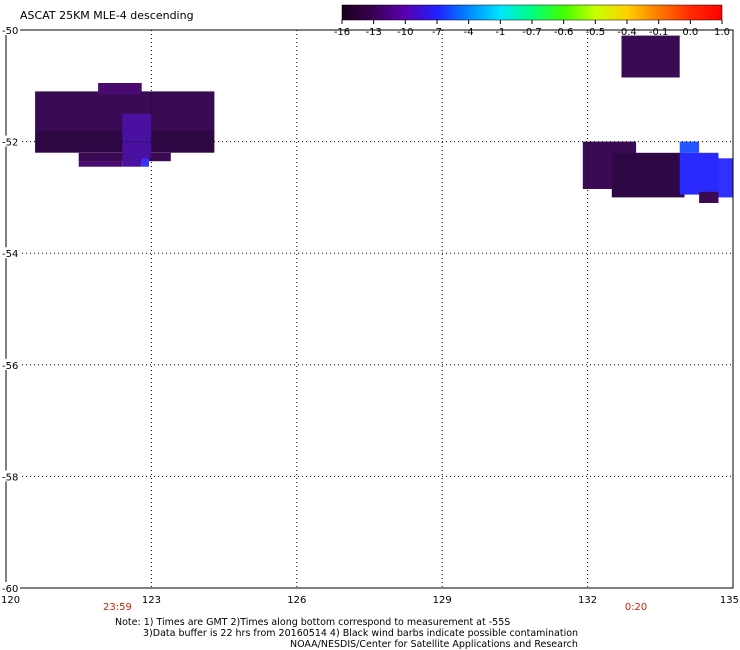 The height and width of the screenshot is (650, 740). I want to click on time-label: 23:59, so click(117, 607).